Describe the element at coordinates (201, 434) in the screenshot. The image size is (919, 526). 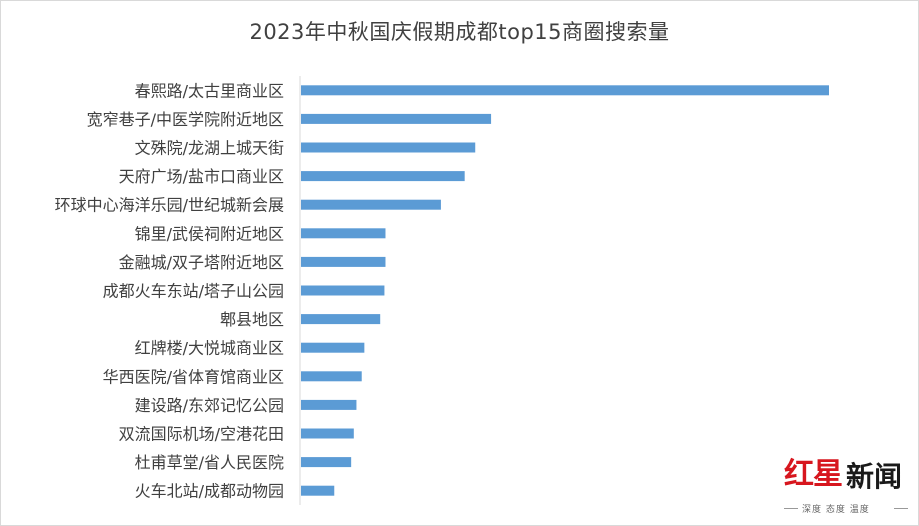
I see `category-label: 双流国际机场/空港花田` at that location.